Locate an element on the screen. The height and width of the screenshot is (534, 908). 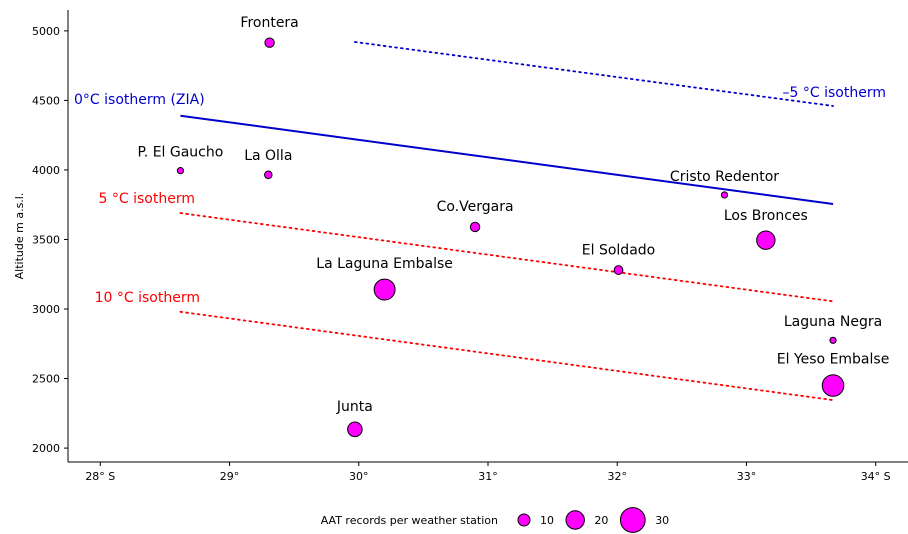
station-label: Junta is located at coordinates (354, 407).